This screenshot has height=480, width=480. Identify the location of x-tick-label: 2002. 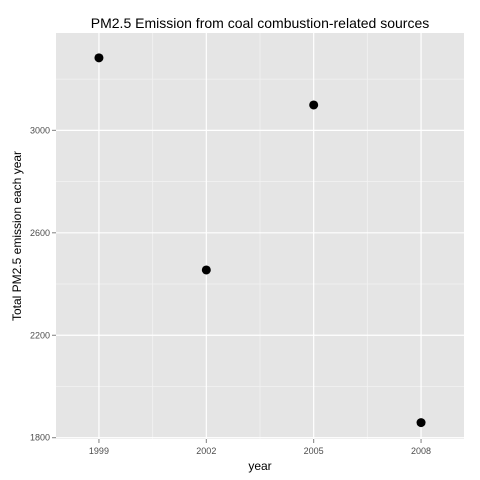
(206, 451).